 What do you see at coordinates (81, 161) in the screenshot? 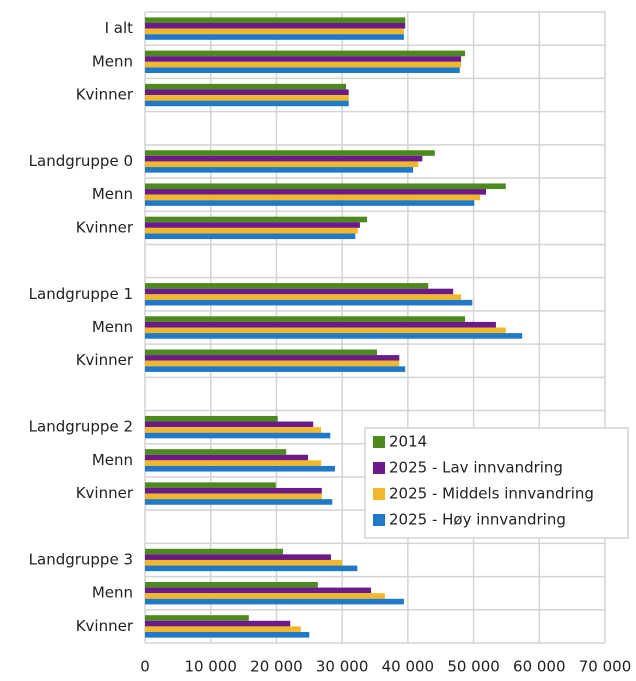
I see `y-tick-label: Landgruppe 0` at bounding box center [81, 161].